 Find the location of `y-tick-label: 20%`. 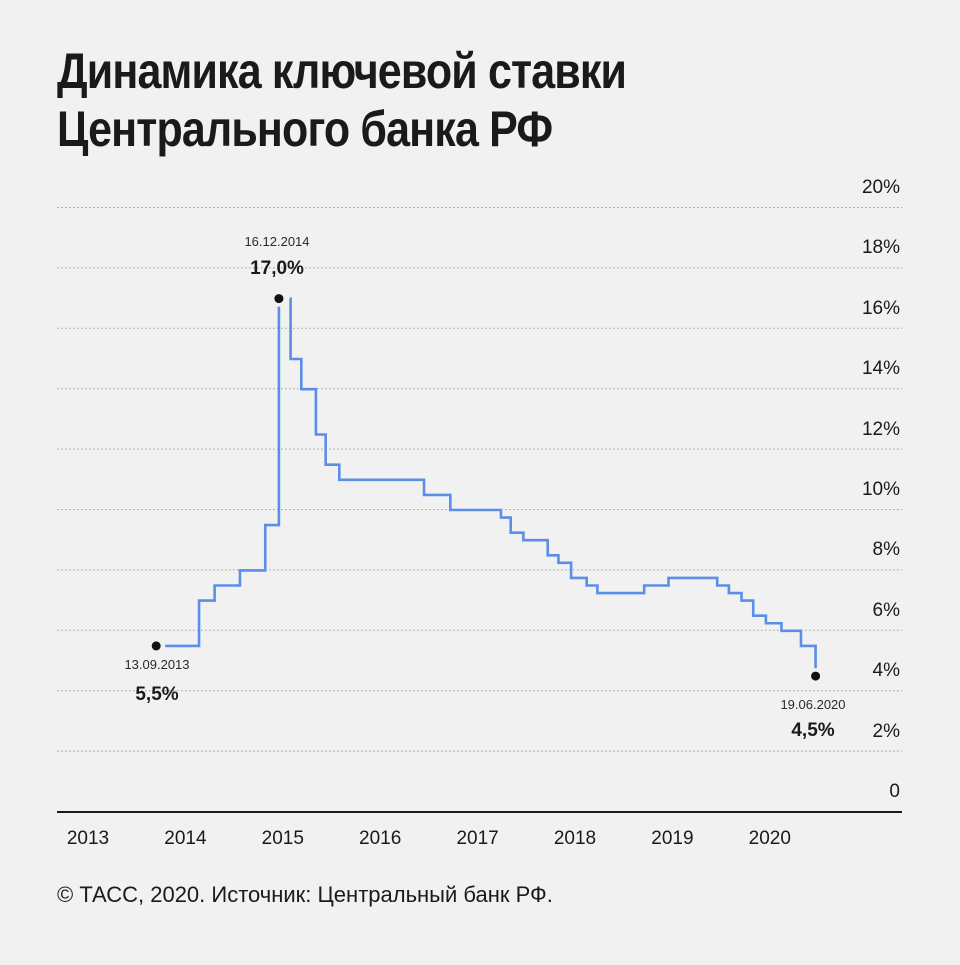

y-tick-label: 20% is located at coordinates (880, 187).